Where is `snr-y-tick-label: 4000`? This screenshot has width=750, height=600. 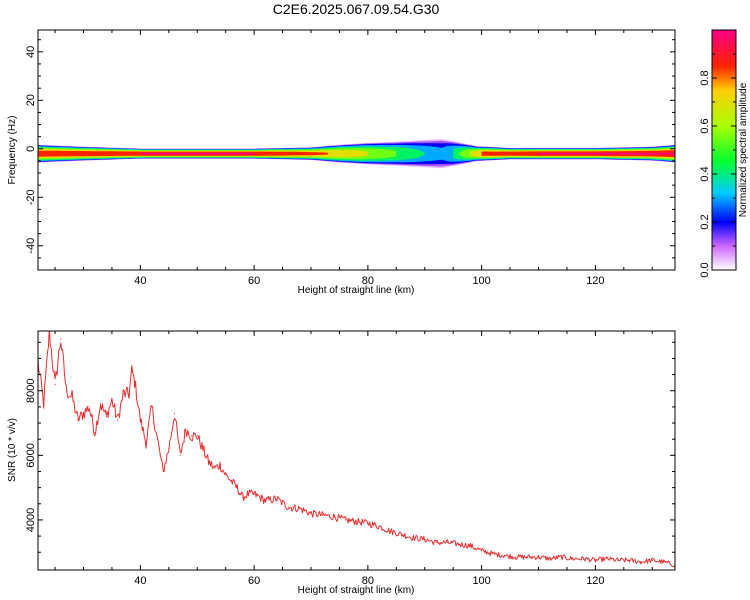
snr-y-tick-label: 4000 is located at coordinates (31, 520).